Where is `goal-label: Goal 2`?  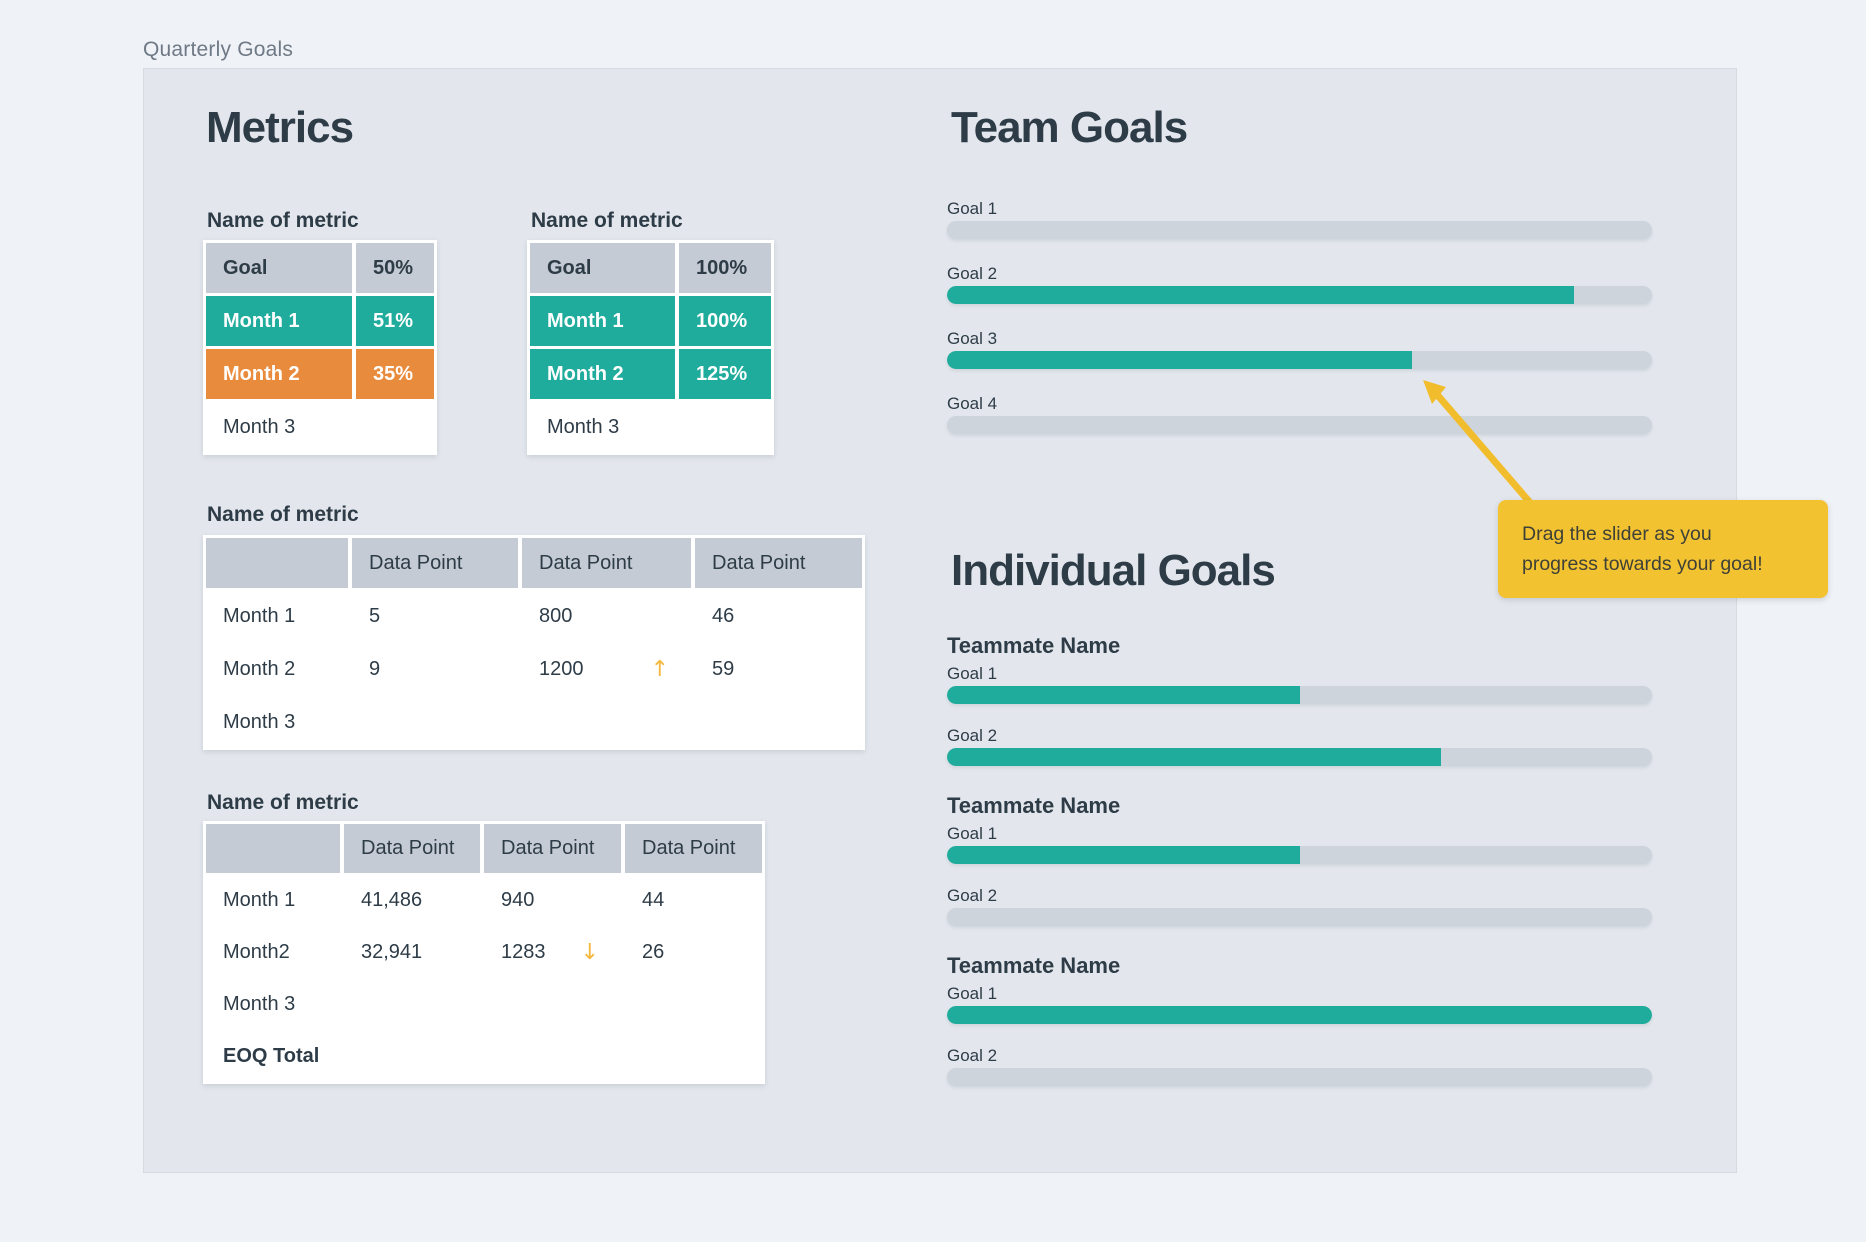 goal-label: Goal 2 is located at coordinates (972, 1055).